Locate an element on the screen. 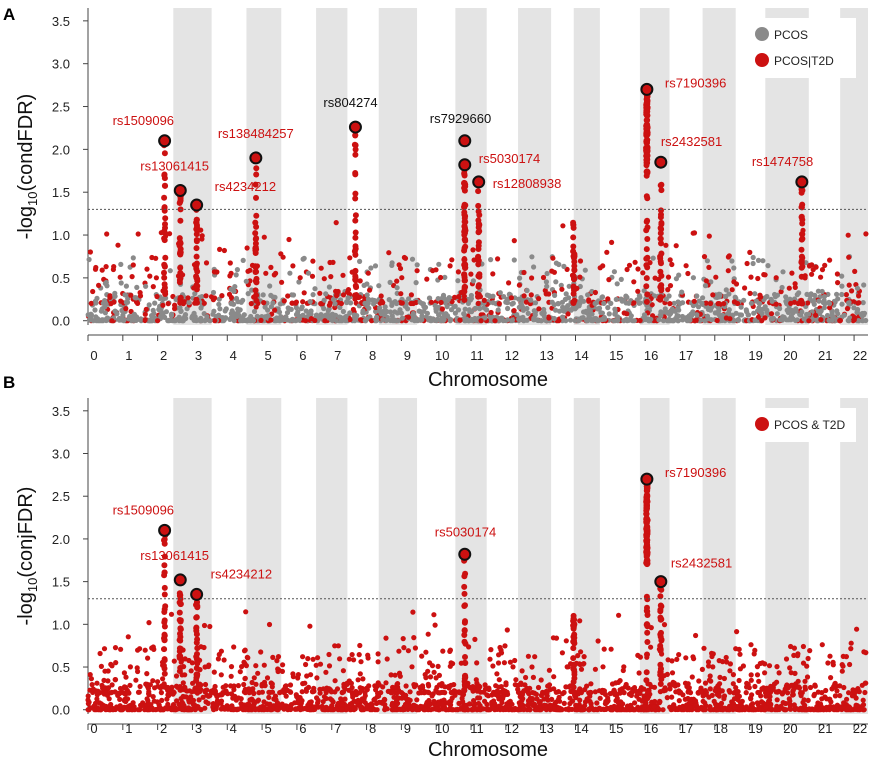 The image size is (886, 759). x-tick-label: 2 is located at coordinates (163, 355).